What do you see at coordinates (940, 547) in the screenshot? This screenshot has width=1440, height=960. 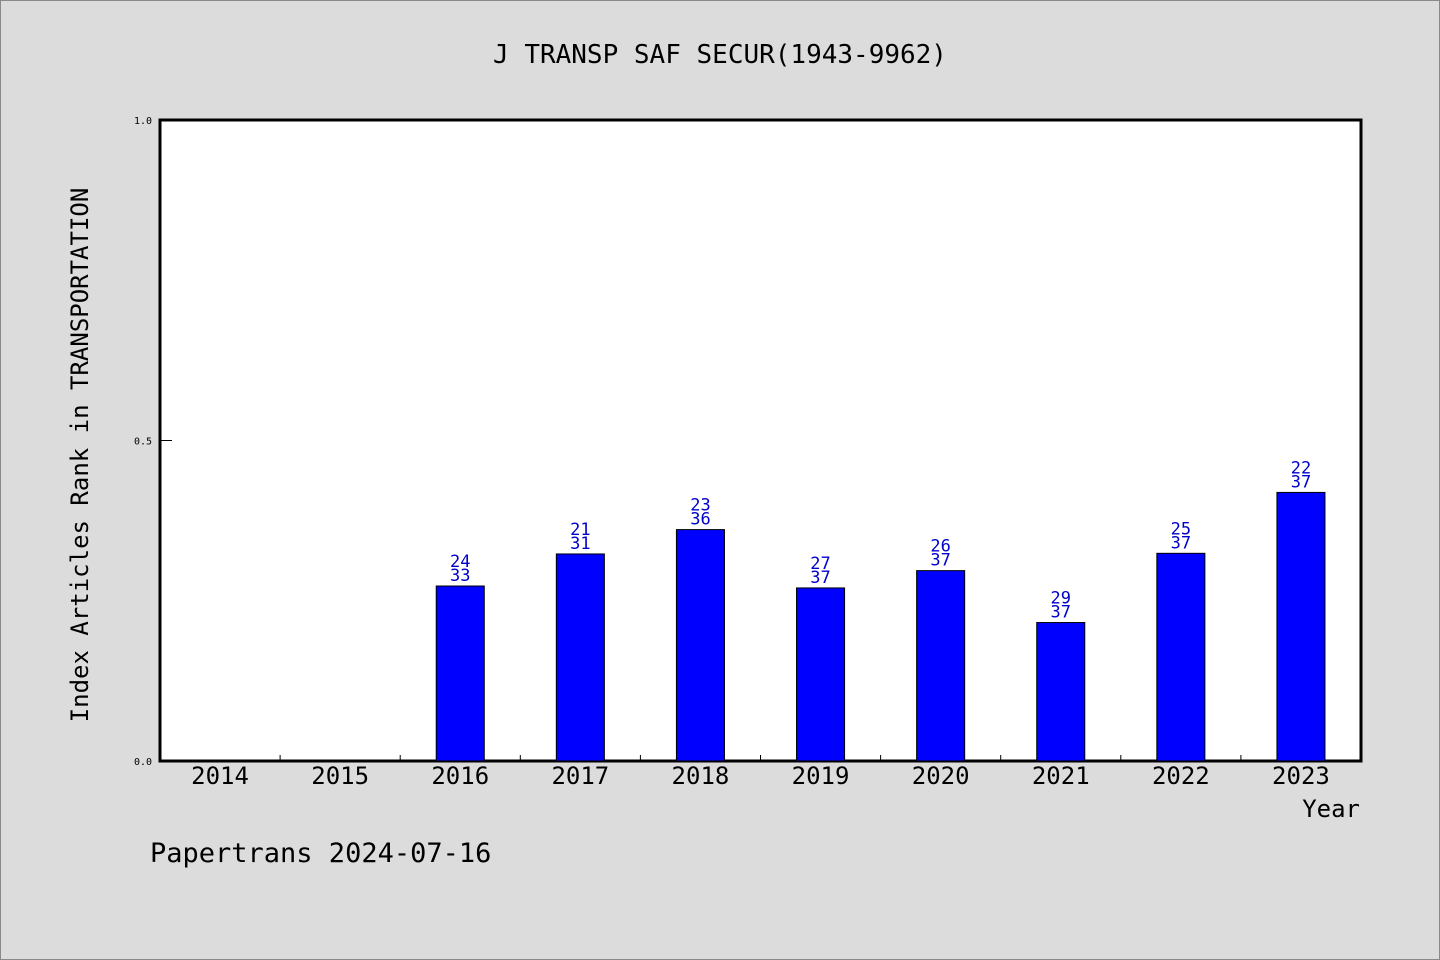 I see `bar-label-rank: 26` at bounding box center [940, 547].